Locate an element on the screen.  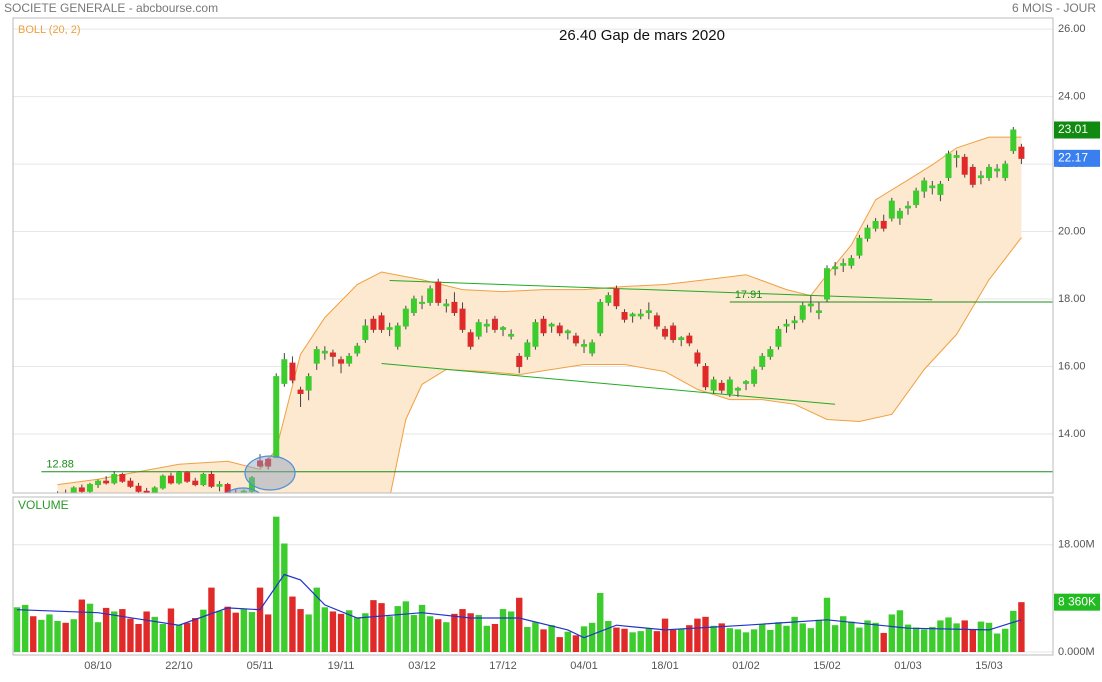
y-tick-label: 14.00 is located at coordinates (1072, 434).